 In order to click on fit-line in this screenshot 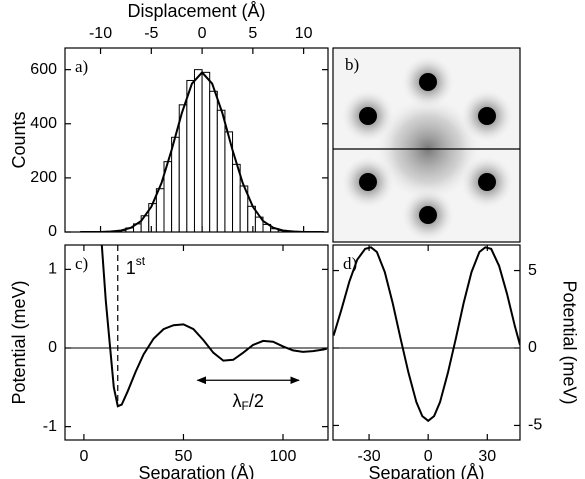, I will do `click(202, 151)`.